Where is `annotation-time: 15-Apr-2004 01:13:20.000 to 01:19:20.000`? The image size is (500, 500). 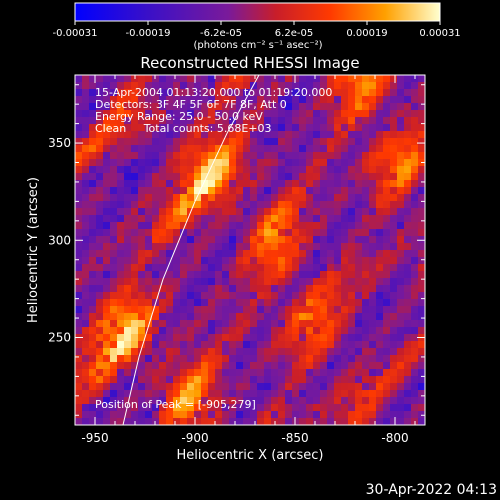
annotation-time: 15-Apr-2004 01:13:20.000 to 01:19:20.000 is located at coordinates (213, 92).